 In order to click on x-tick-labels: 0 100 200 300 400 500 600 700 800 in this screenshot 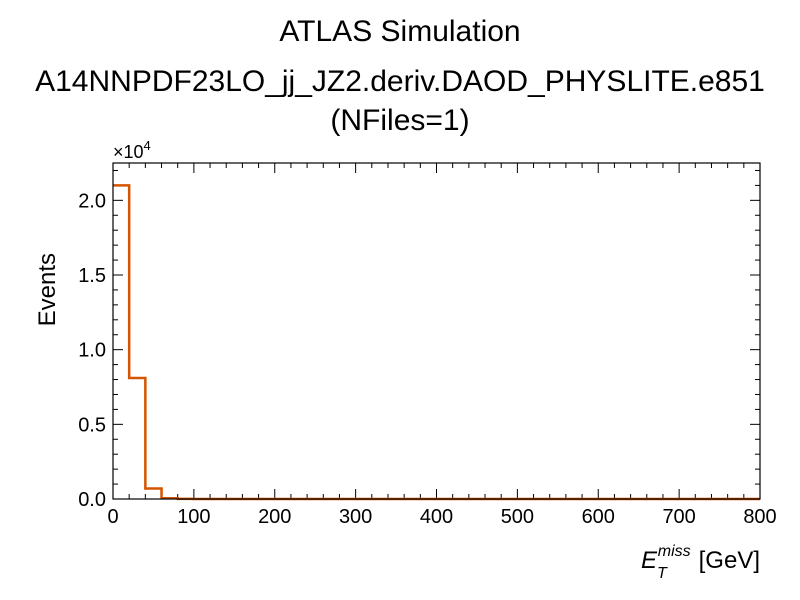, I will do `click(441, 517)`.